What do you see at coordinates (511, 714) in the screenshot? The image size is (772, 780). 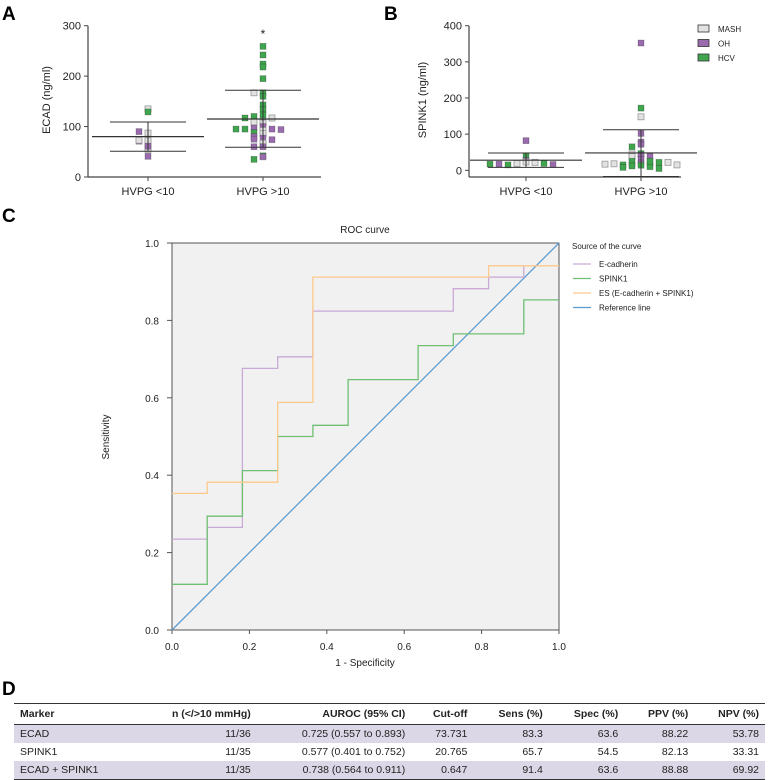 I see `column-header: Sens (%)` at bounding box center [511, 714].